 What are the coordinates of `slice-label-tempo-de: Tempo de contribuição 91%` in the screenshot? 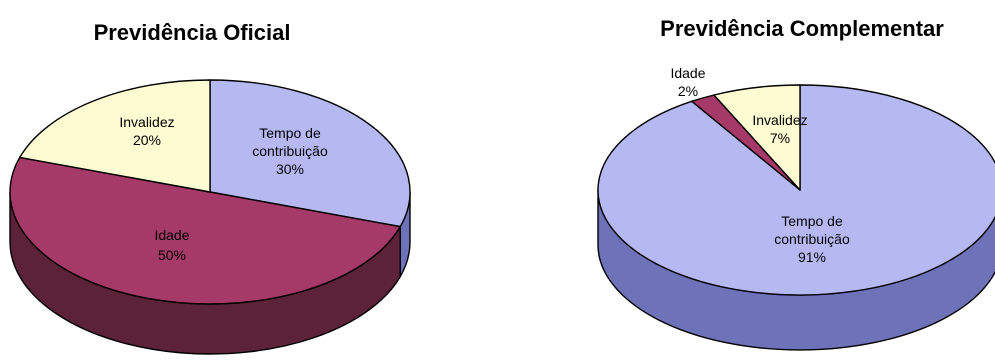 It's located at (812, 239).